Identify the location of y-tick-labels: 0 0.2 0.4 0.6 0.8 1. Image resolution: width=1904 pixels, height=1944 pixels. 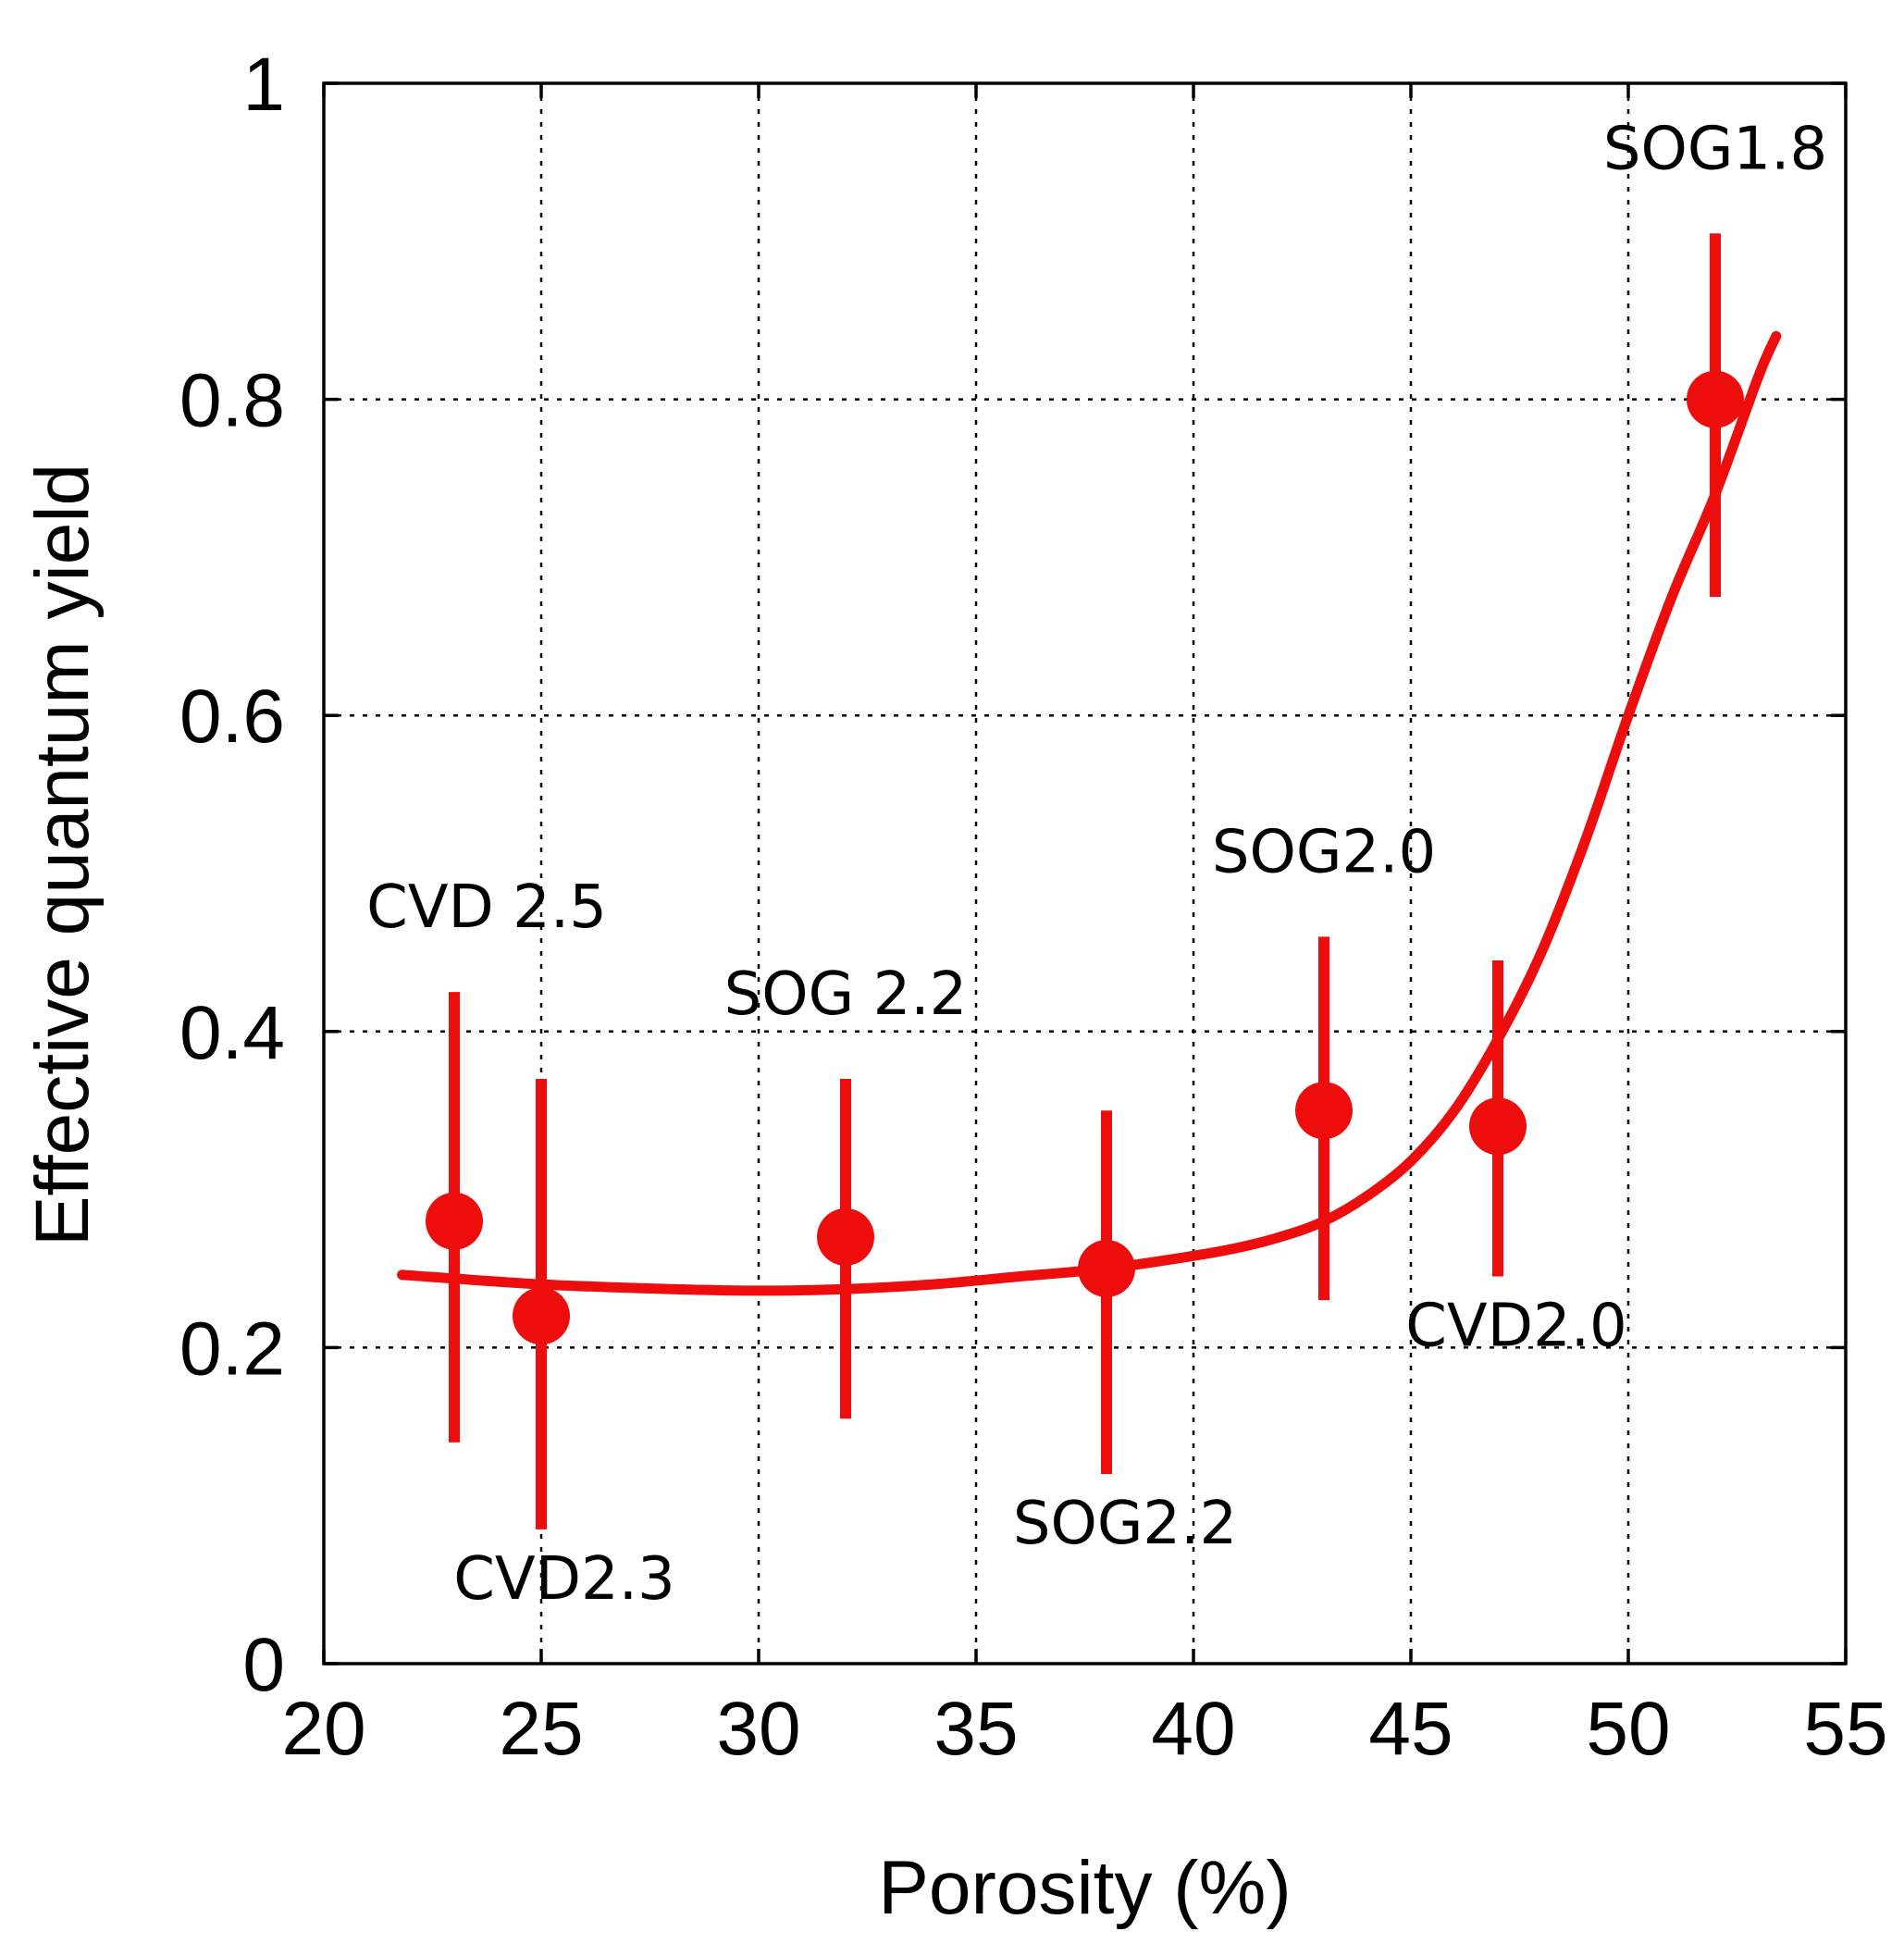
(232, 875).